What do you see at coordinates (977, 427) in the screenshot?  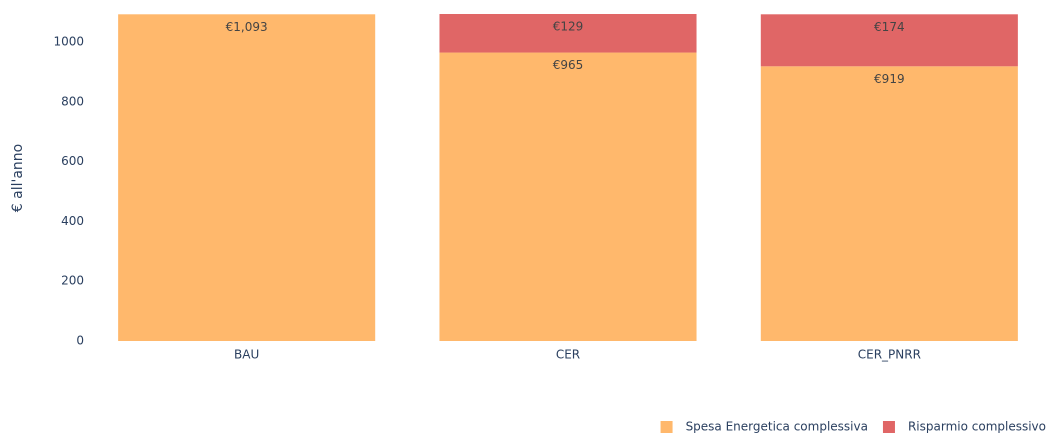 I see `legend-label: Risparmio complessivo` at bounding box center [977, 427].